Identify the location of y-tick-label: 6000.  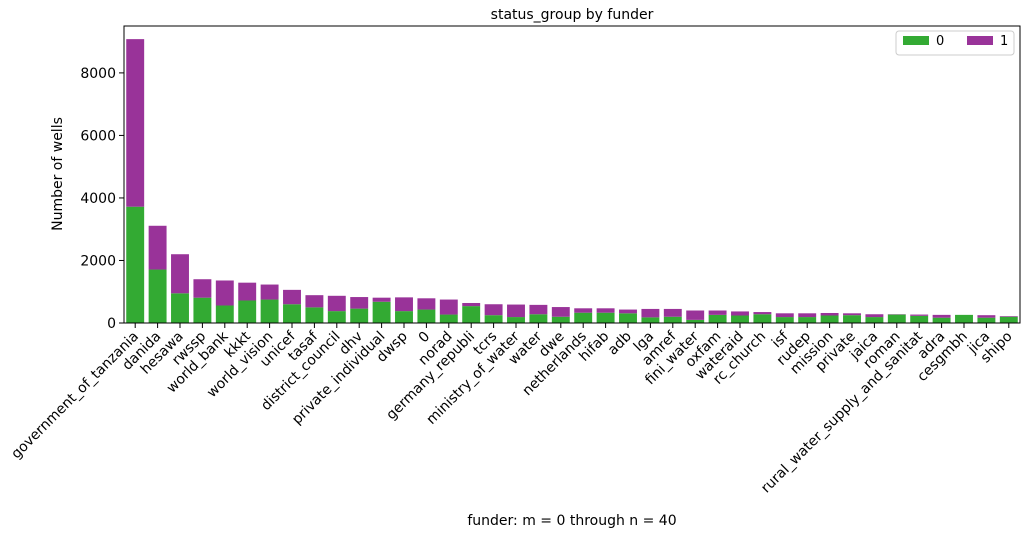
(98, 136).